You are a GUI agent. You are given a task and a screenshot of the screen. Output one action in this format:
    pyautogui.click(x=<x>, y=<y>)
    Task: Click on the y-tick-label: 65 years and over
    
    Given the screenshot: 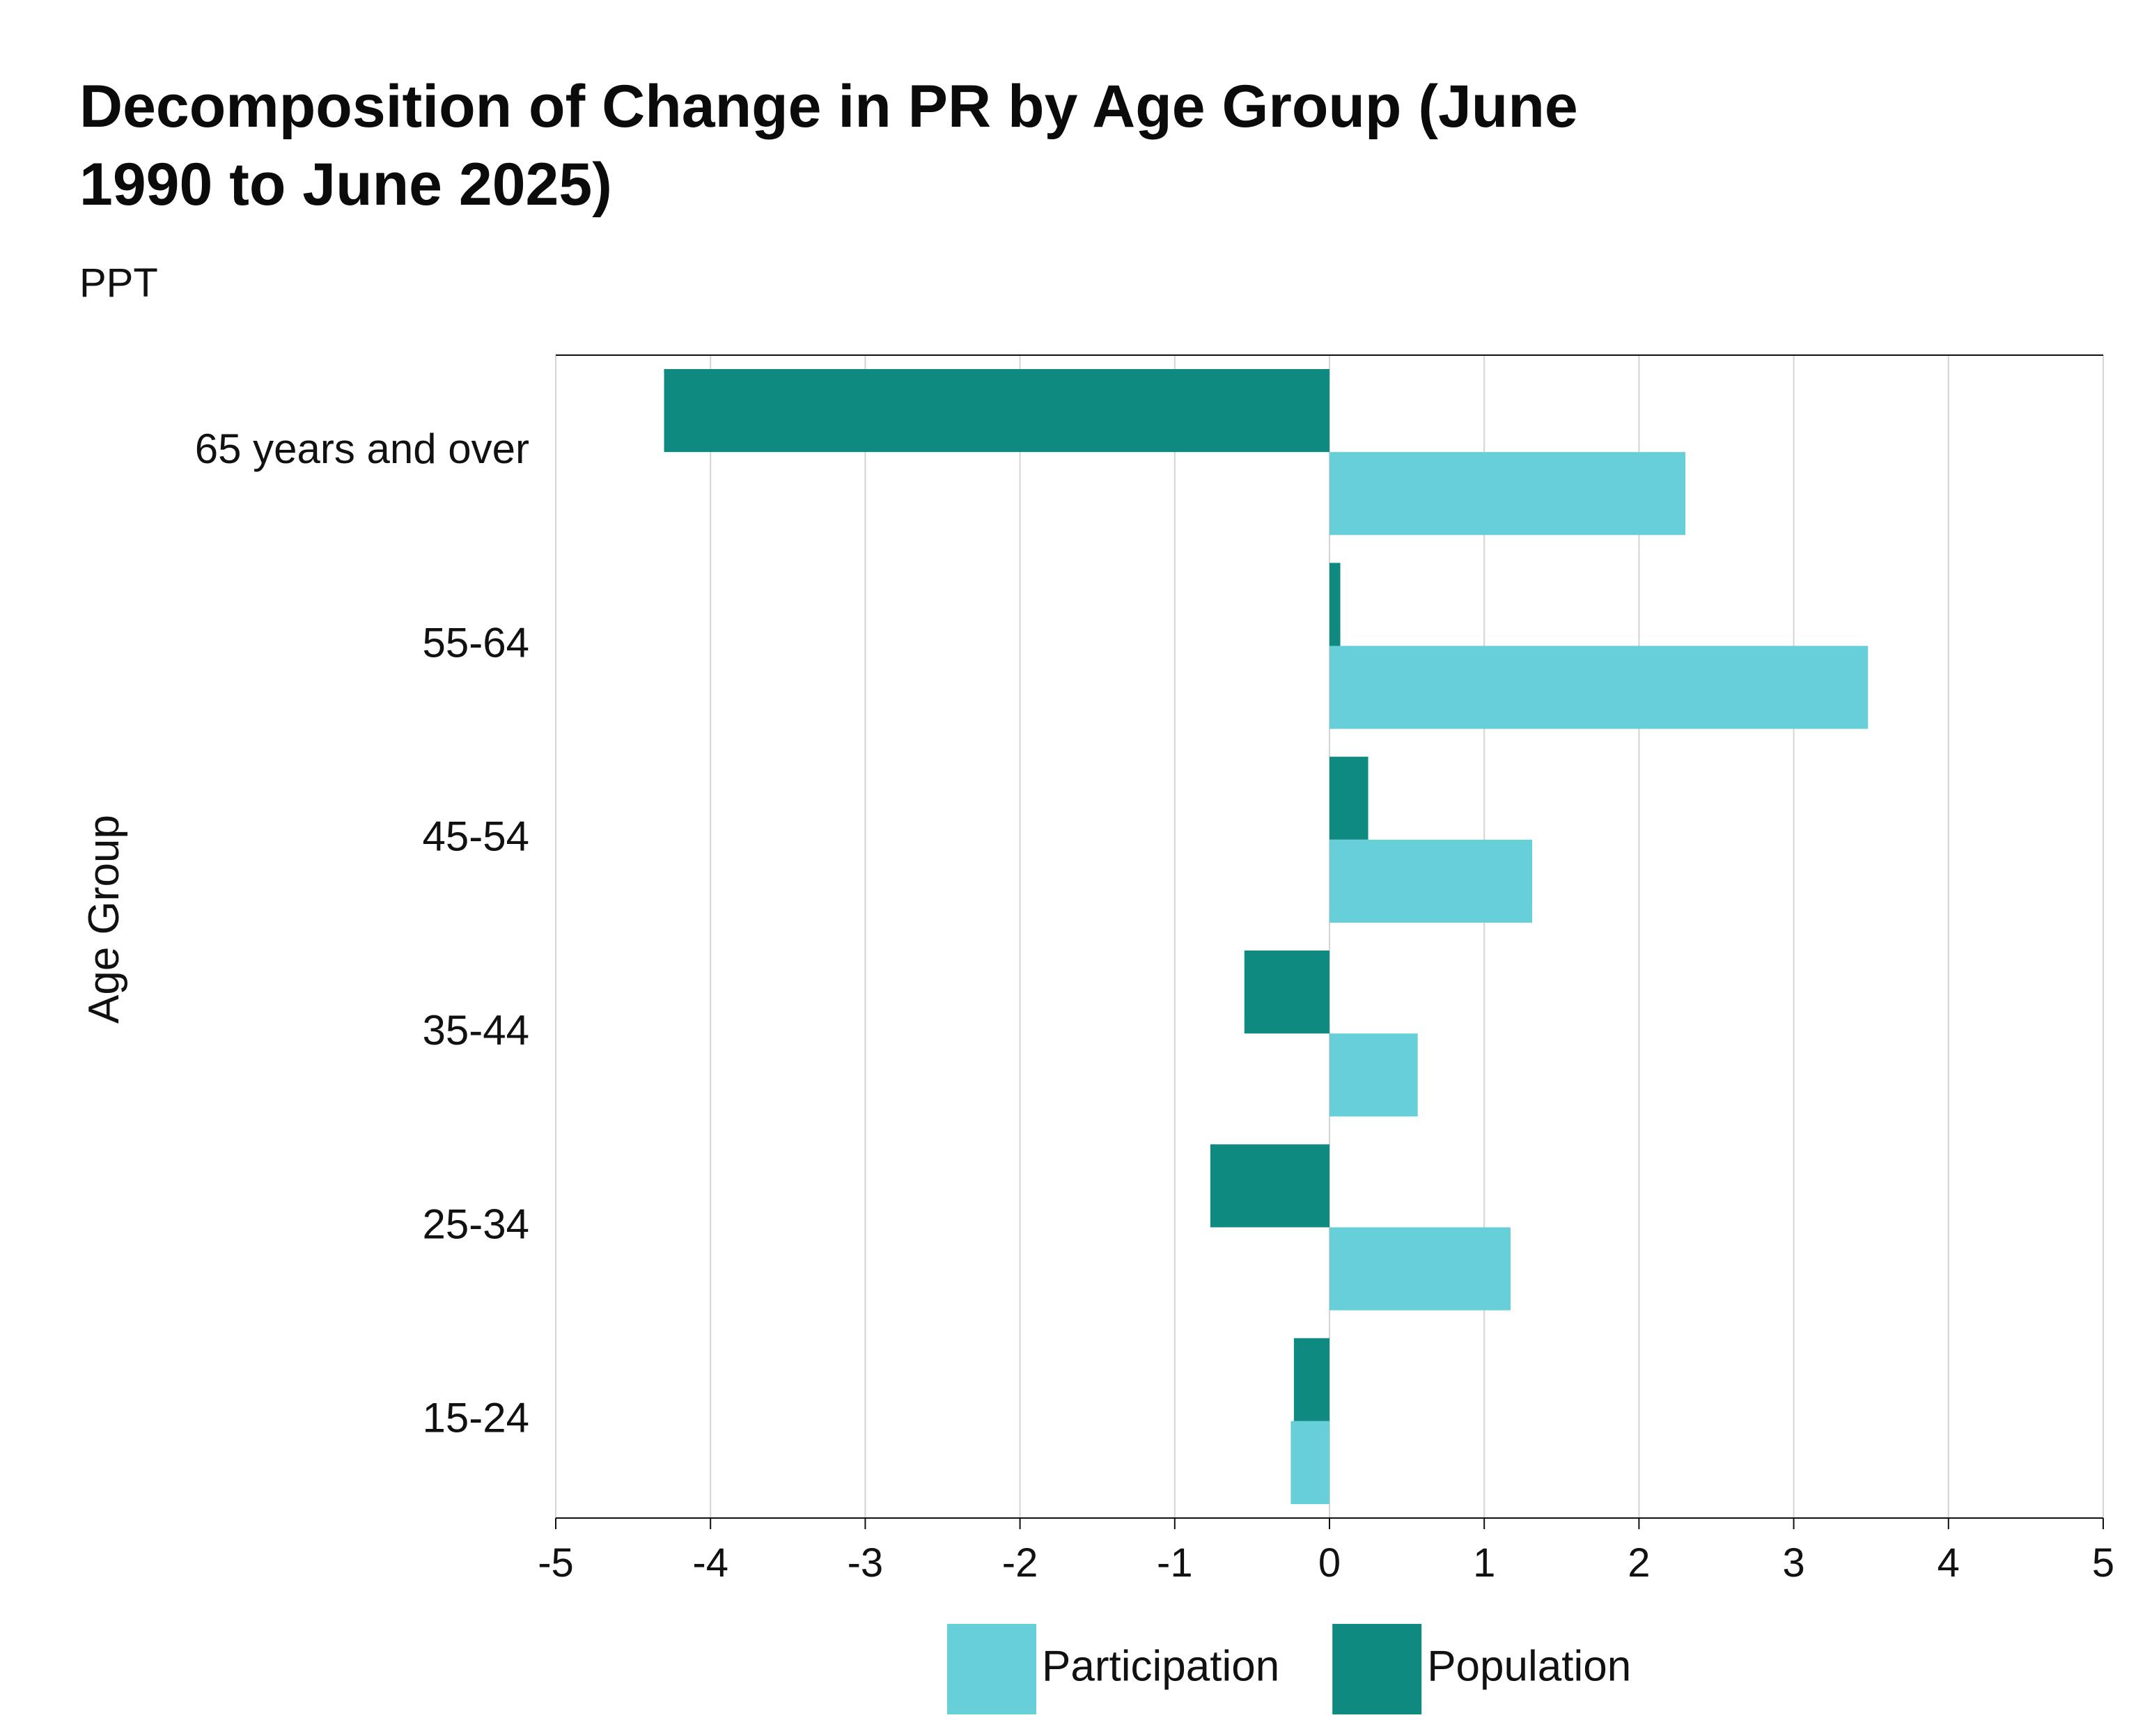 What is the action you would take?
    pyautogui.click(x=362, y=448)
    